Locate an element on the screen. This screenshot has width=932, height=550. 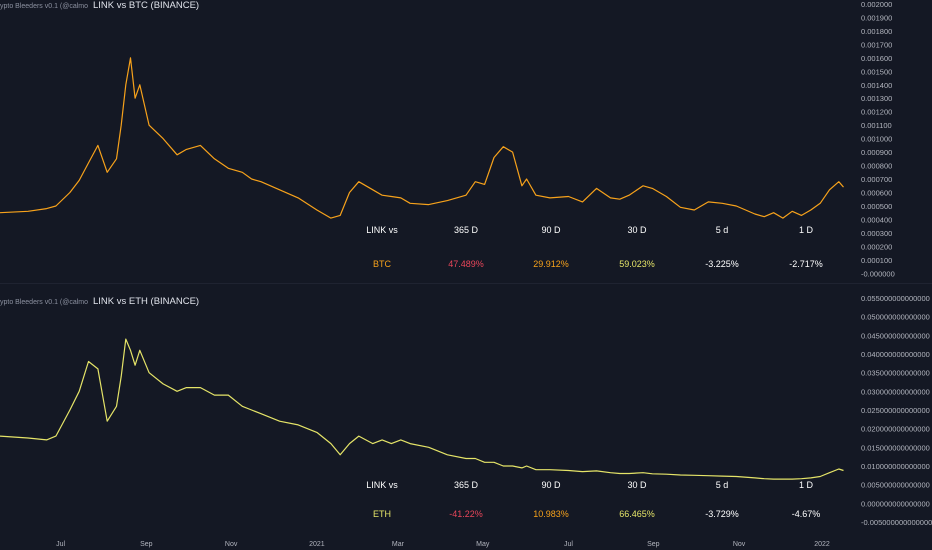
y-tick-label: 0.005000000000000 is located at coordinates (895, 485).